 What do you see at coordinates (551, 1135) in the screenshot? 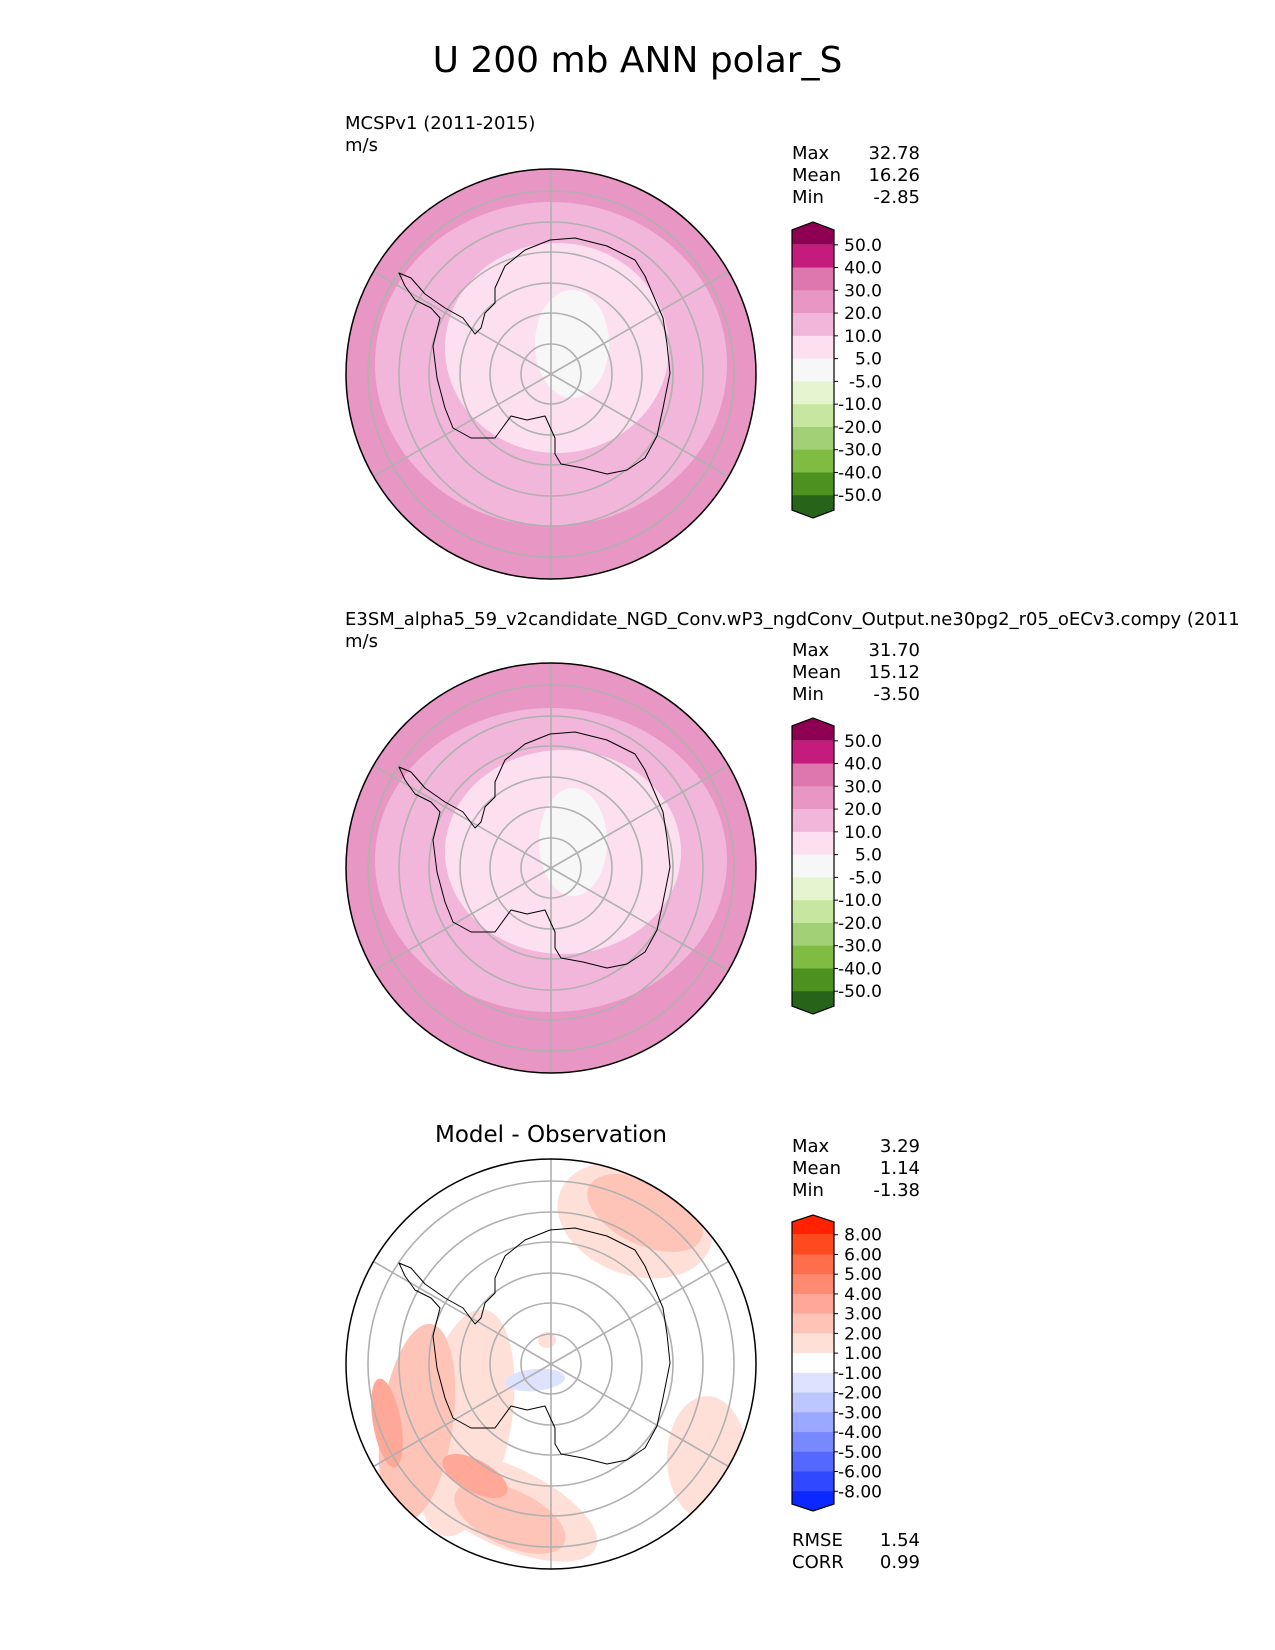
I see `panel-3-title: Model - Observation` at bounding box center [551, 1135].